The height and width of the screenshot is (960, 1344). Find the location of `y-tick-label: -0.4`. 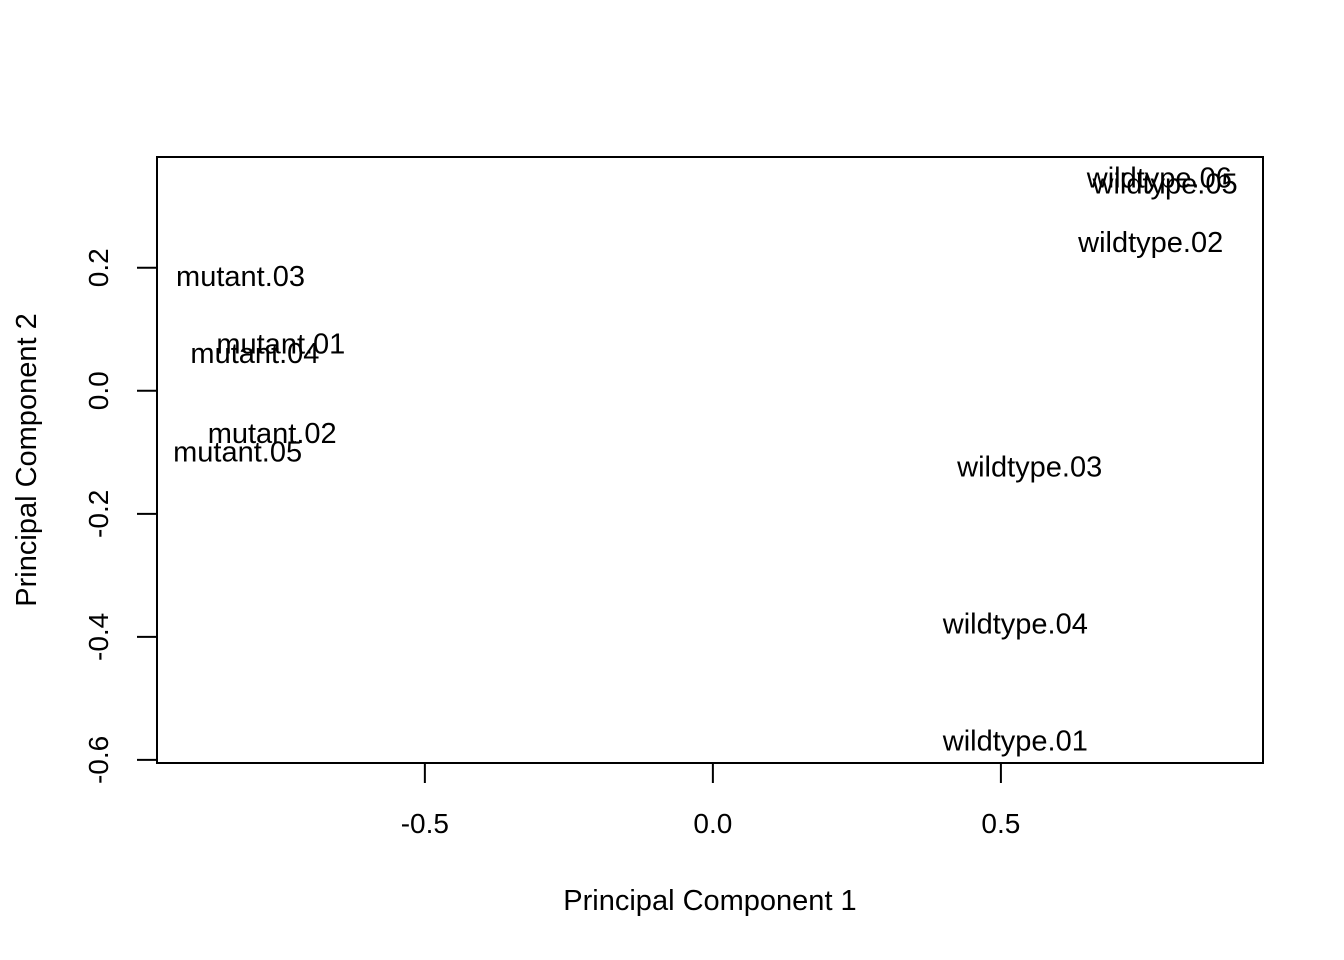

y-tick-label: -0.4 is located at coordinates (98, 637).